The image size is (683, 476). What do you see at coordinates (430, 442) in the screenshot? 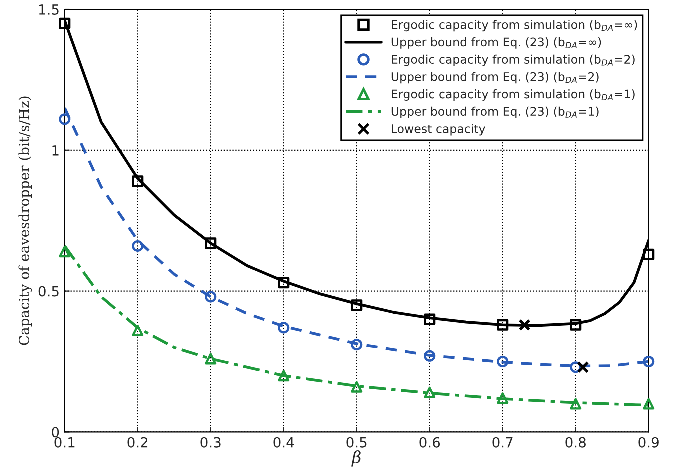
I see `x-tick-label: 0.6` at bounding box center [430, 442].